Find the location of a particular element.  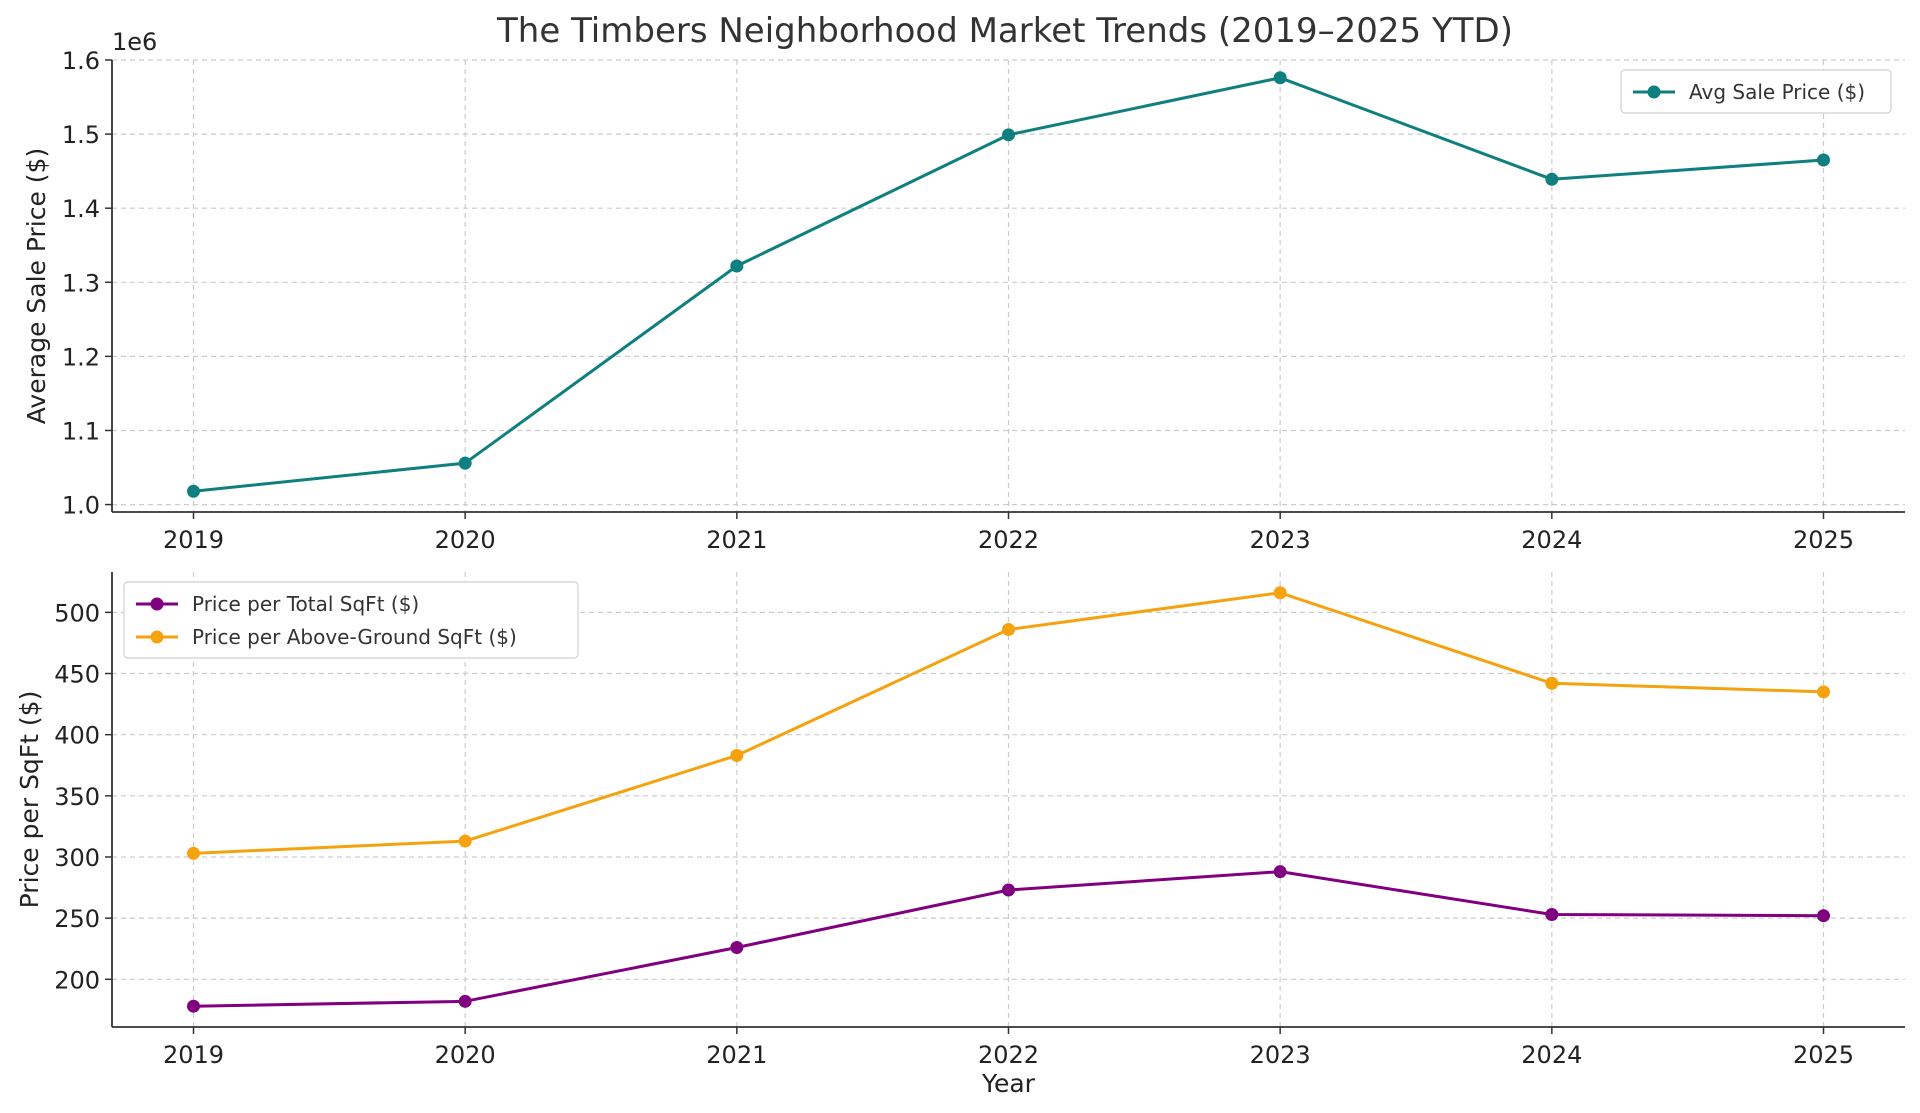

y-axis-label: Price per SqFt ($) is located at coordinates (29, 800).